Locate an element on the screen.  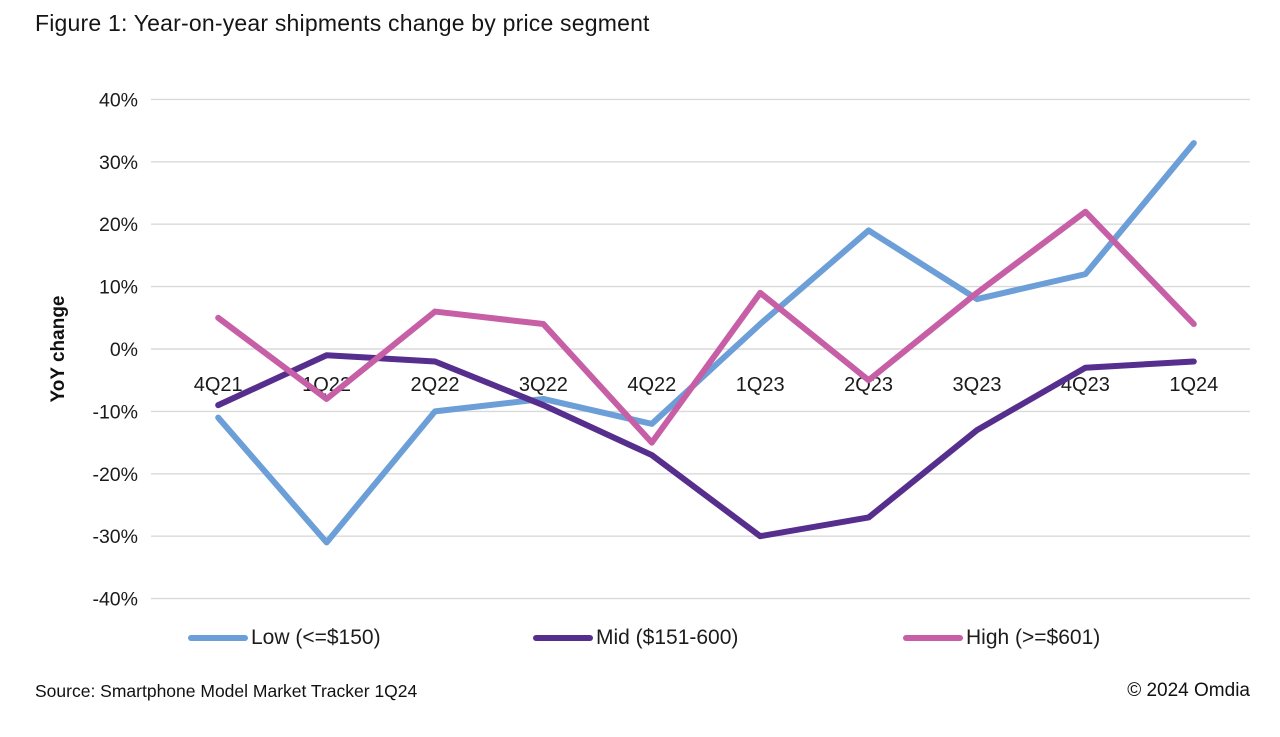
y-axis-tick-label: -40% is located at coordinates (115, 600).